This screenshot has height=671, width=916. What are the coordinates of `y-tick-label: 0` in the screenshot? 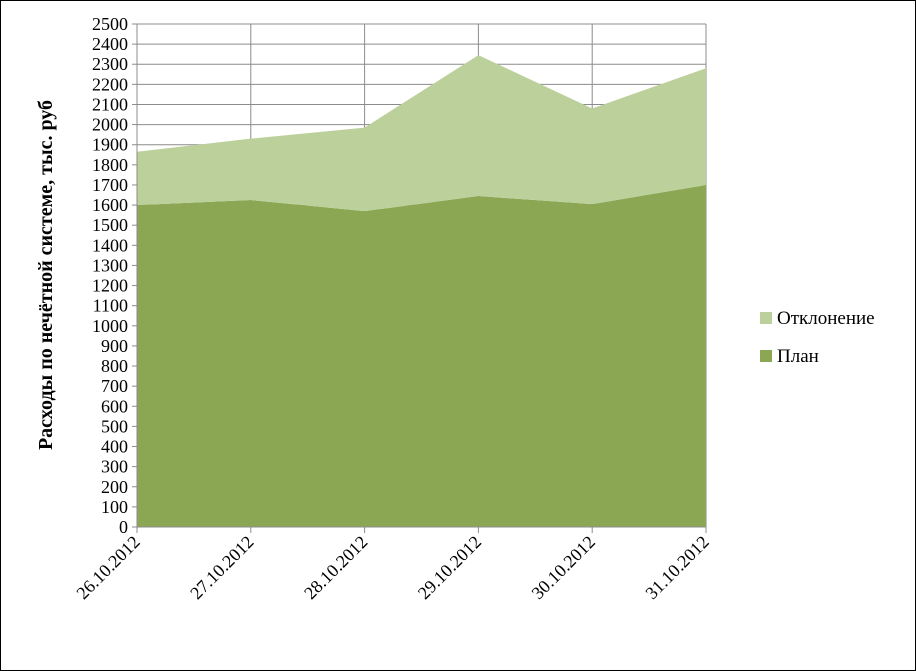 It's located at (123, 527).